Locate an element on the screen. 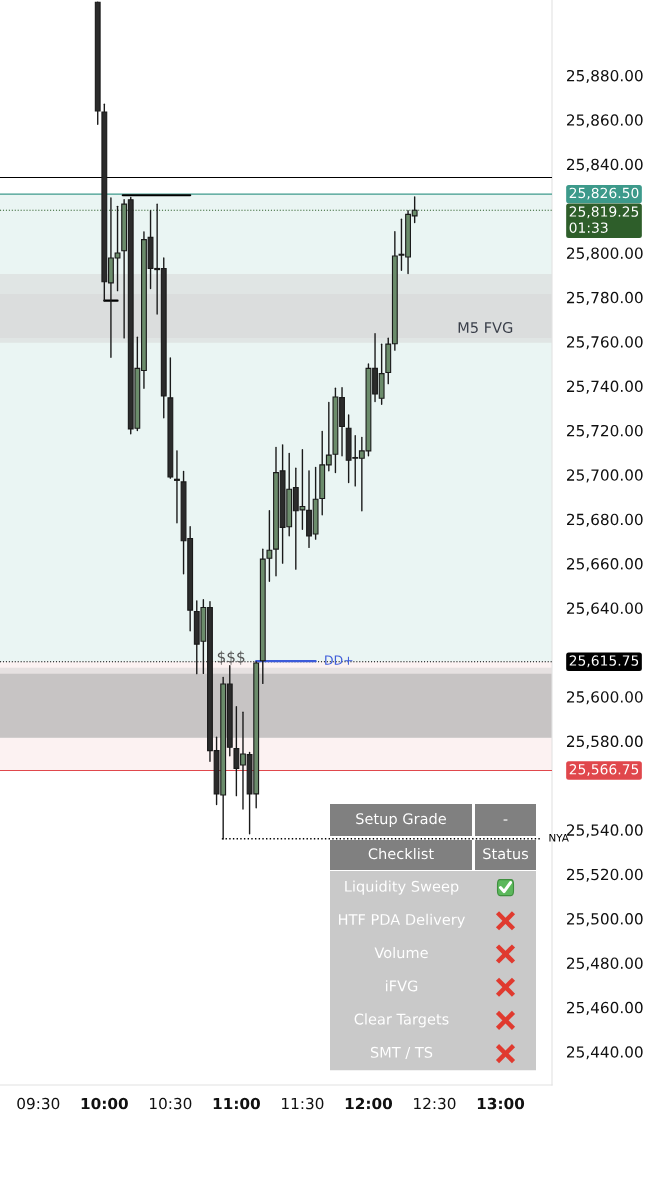 This screenshot has height=1200, width=652. y-tick-label: 25,800.00 is located at coordinates (605, 254).